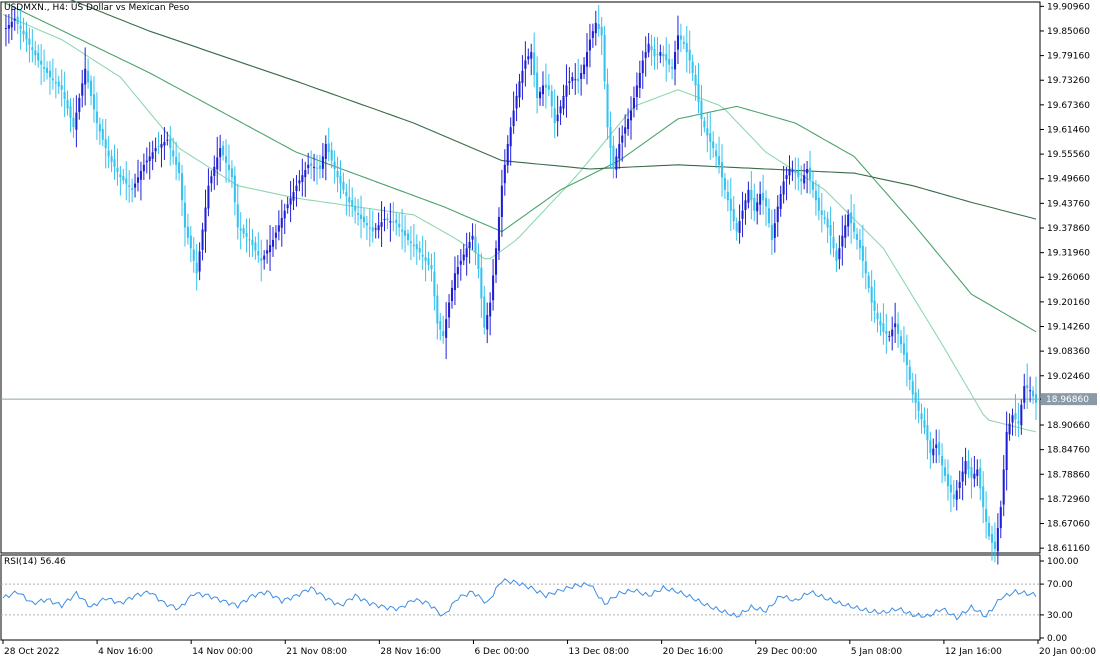 The width and height of the screenshot is (1100, 663). What do you see at coordinates (1067, 652) in the screenshot?
I see `time-tick-label: 20 Jan 00:00` at bounding box center [1067, 652].